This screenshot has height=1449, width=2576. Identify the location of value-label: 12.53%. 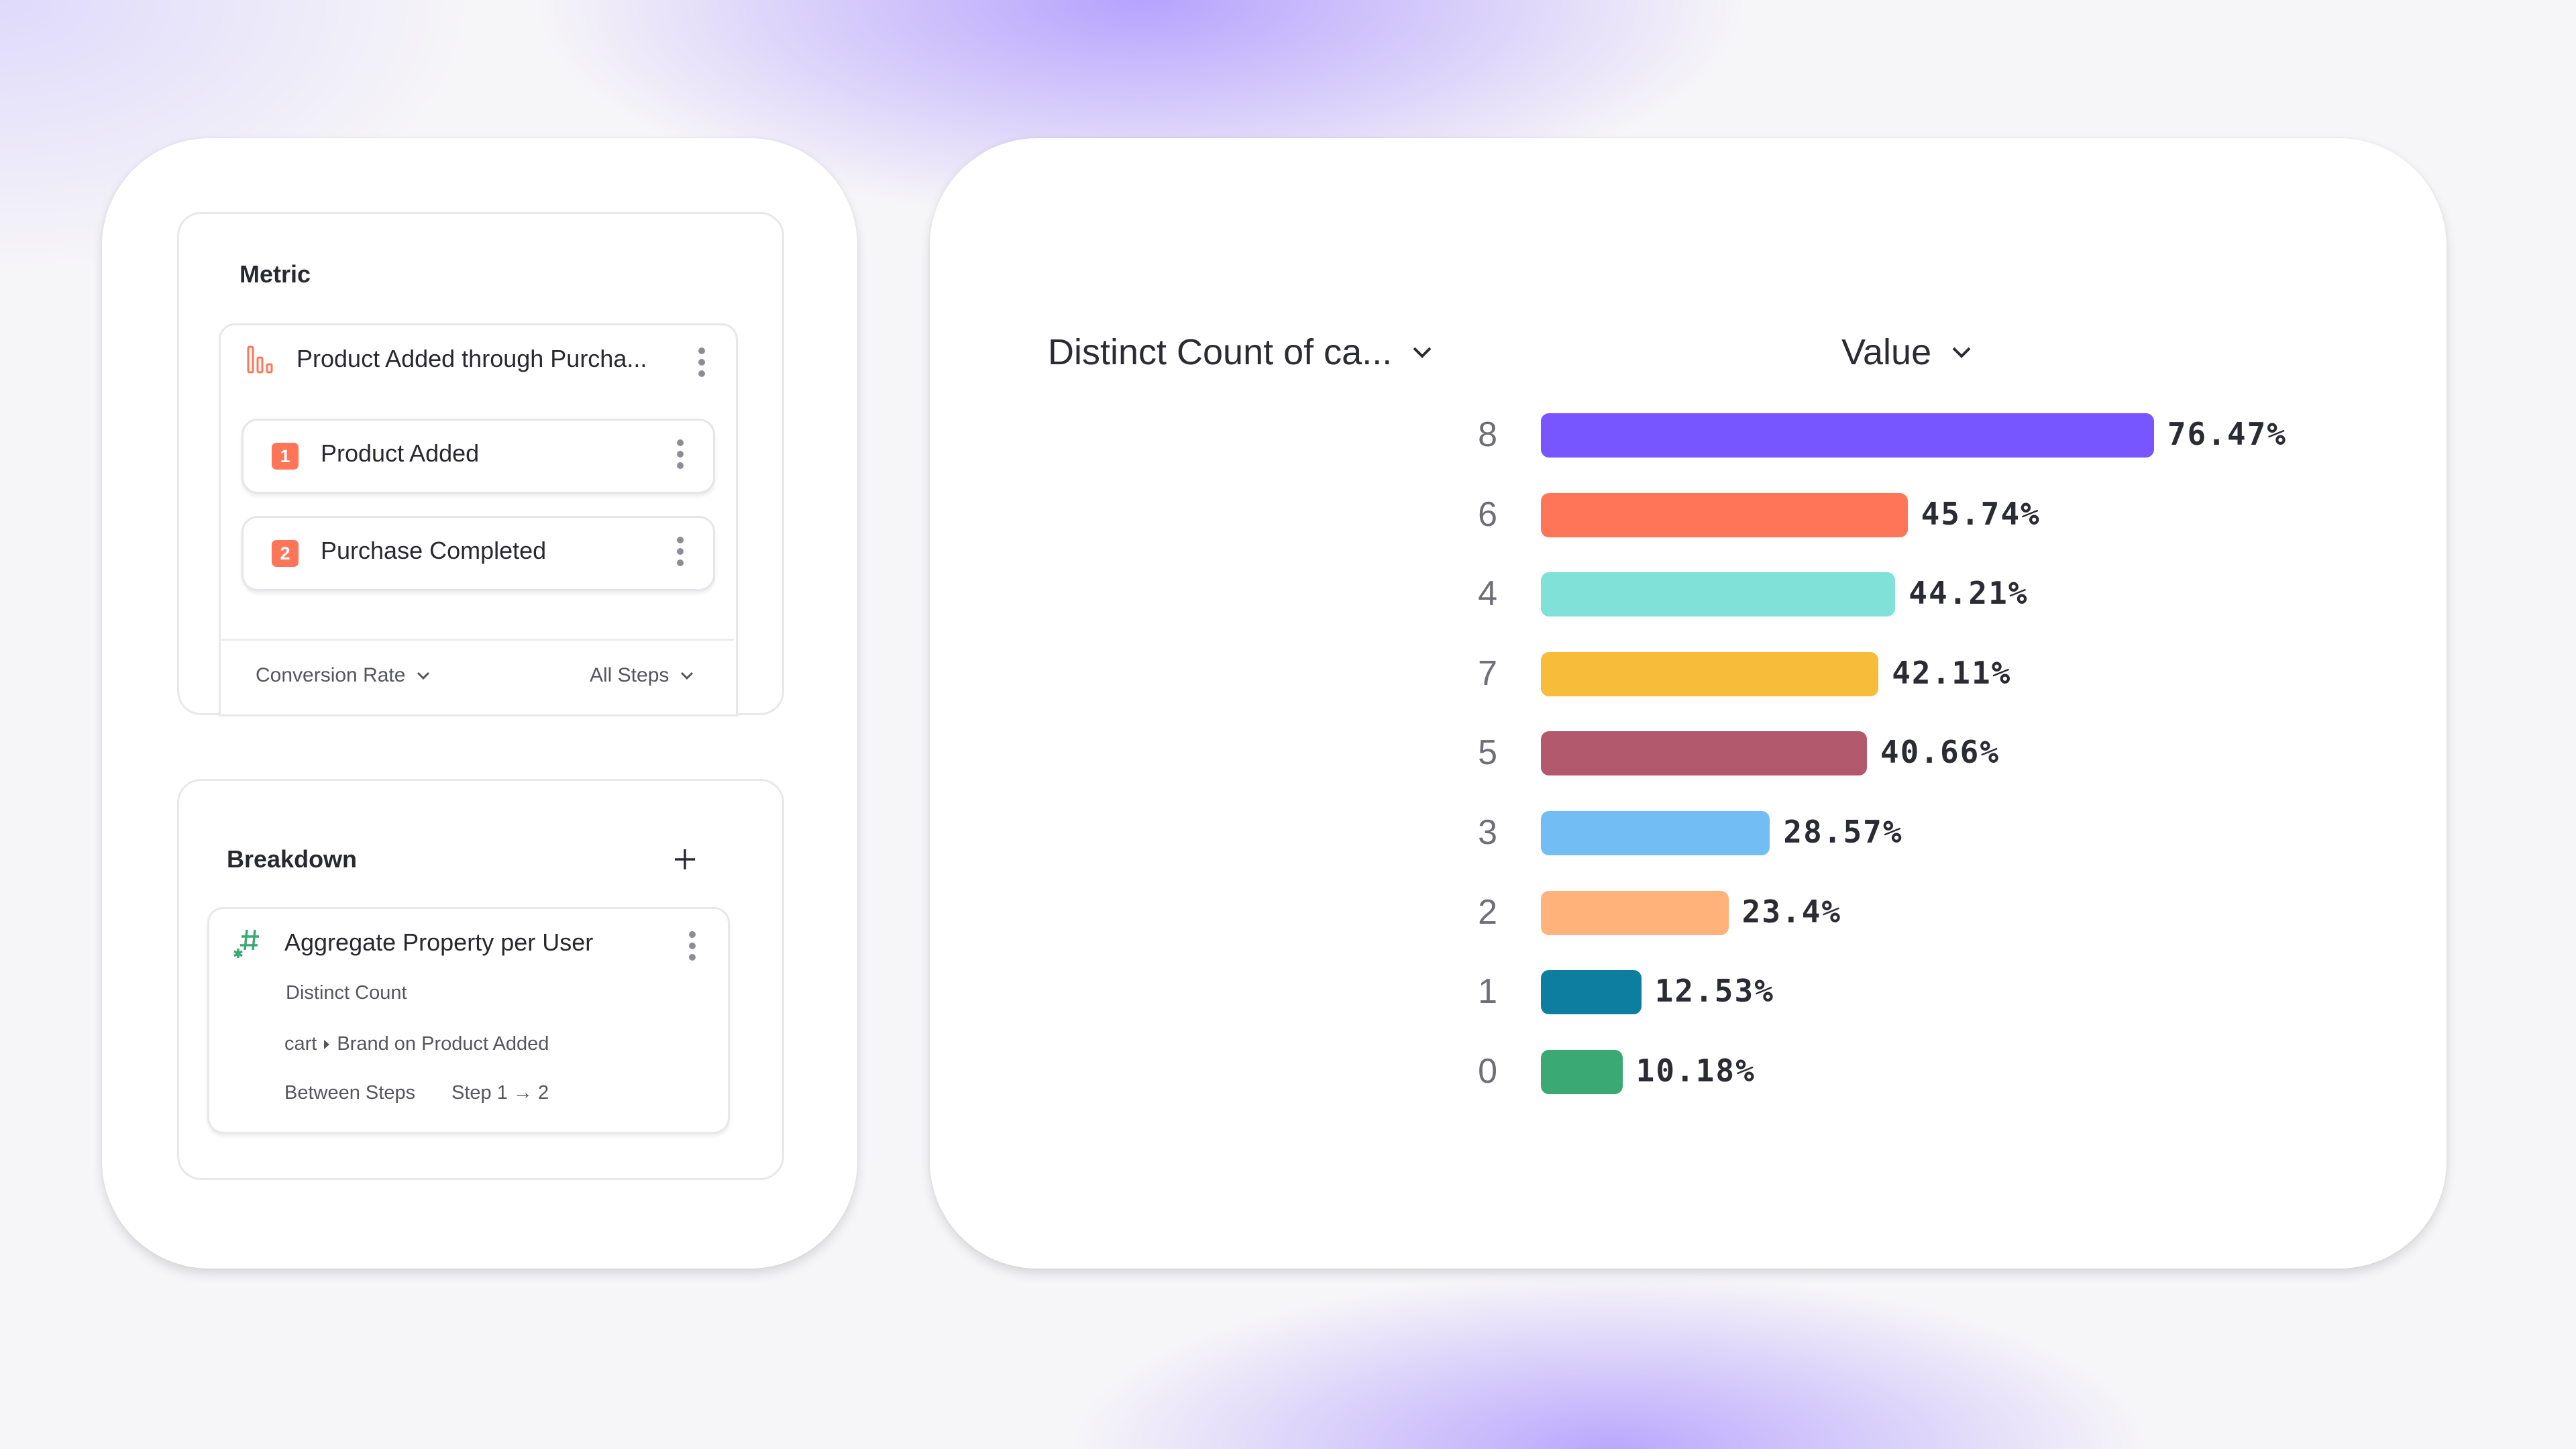
(1714, 991).